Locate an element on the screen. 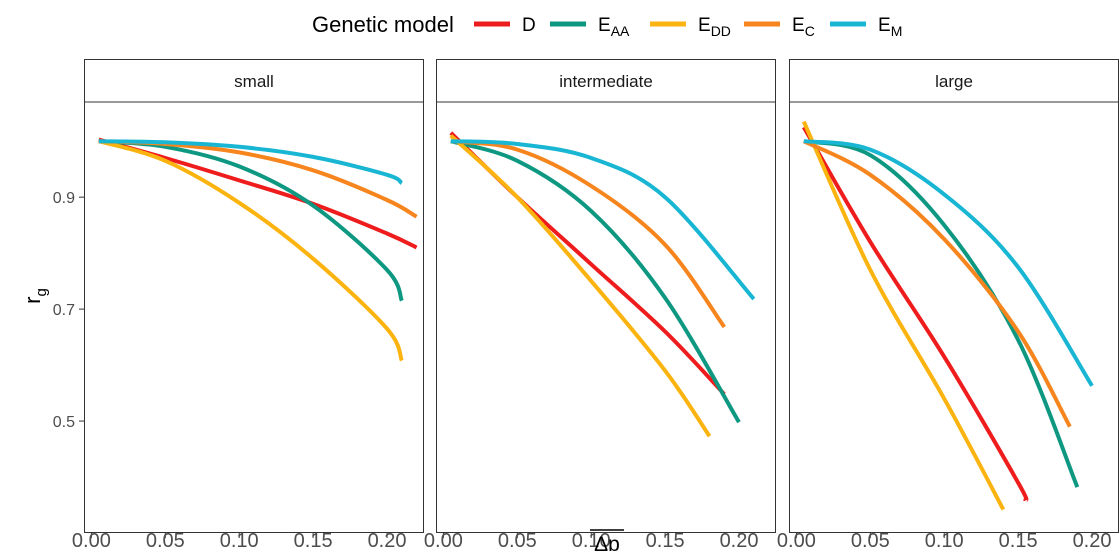 The height and width of the screenshot is (551, 1119). x-axis-title: Δp is located at coordinates (607, 542).